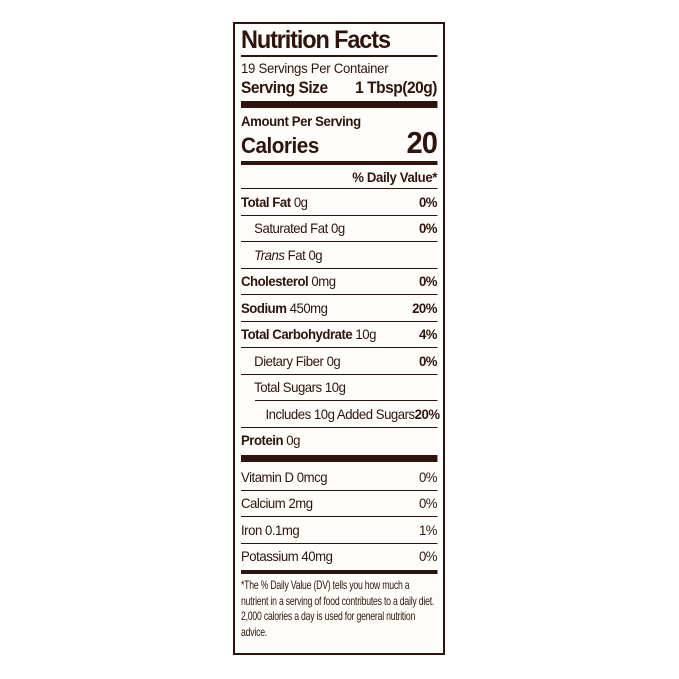 The height and width of the screenshot is (679, 679). What do you see at coordinates (422, 142) in the screenshot?
I see `calories-value: 20` at bounding box center [422, 142].